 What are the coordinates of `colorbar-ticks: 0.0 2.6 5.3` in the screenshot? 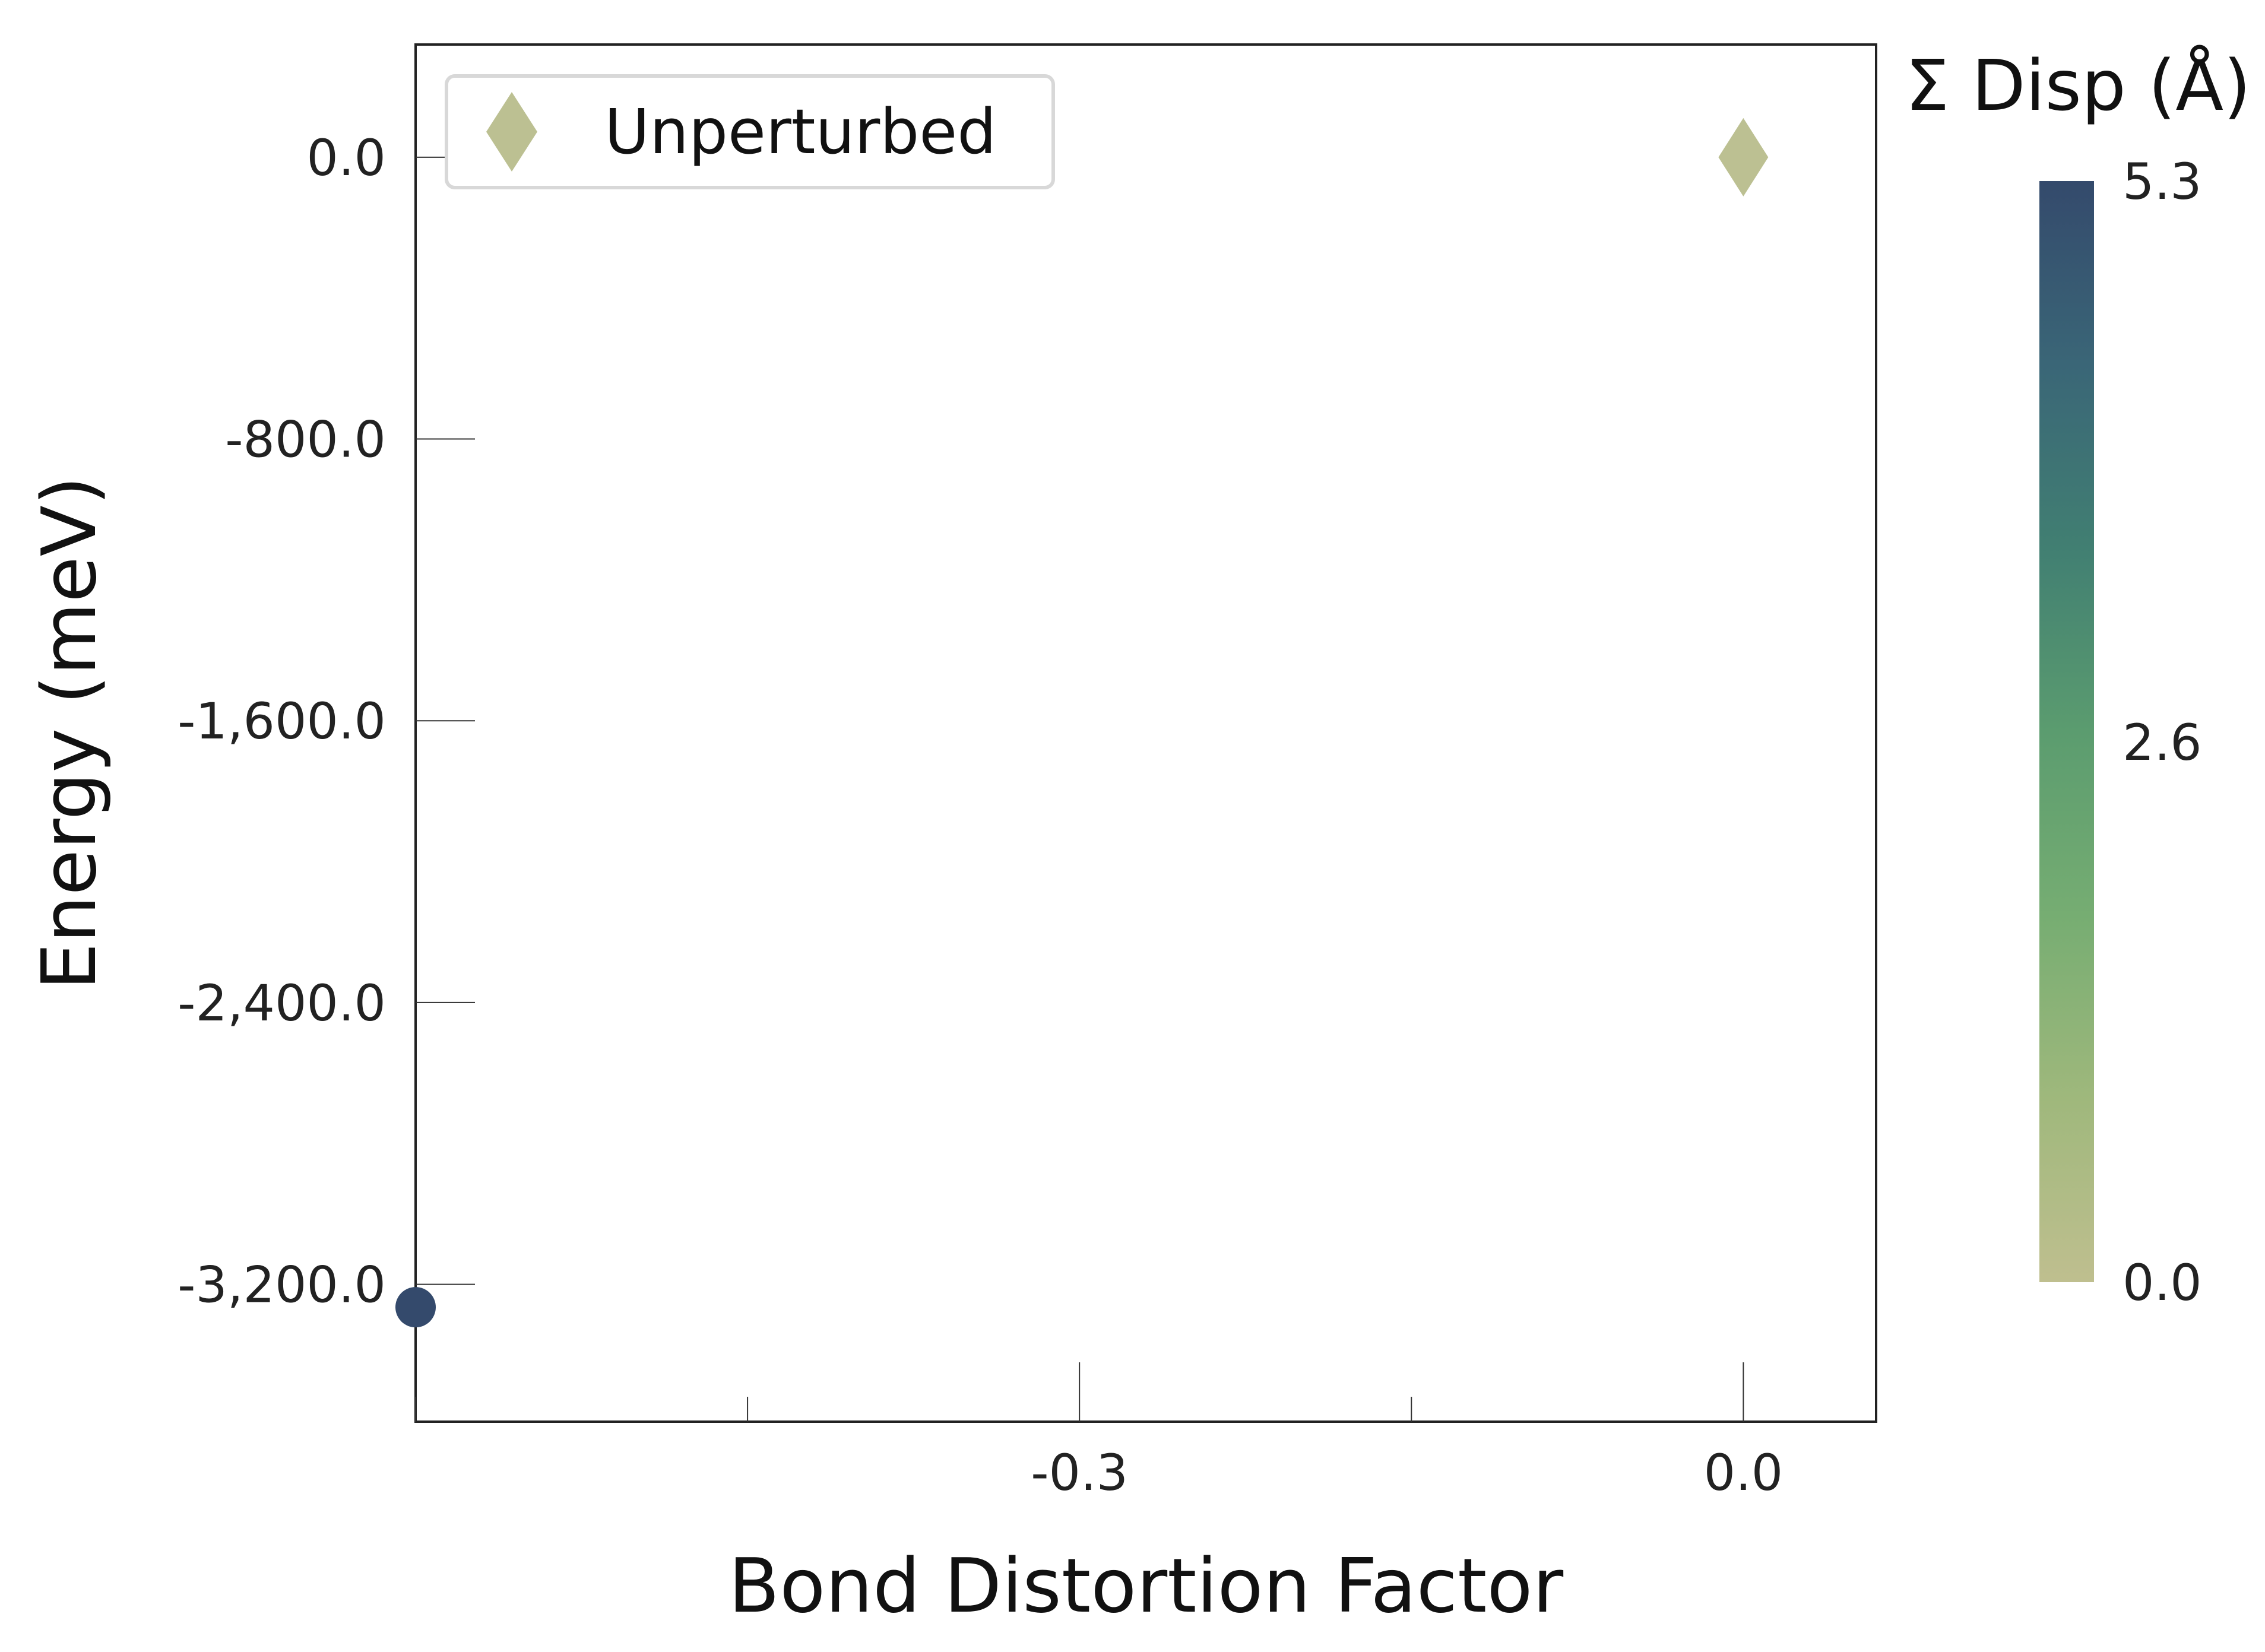 It's located at (2162, 733).